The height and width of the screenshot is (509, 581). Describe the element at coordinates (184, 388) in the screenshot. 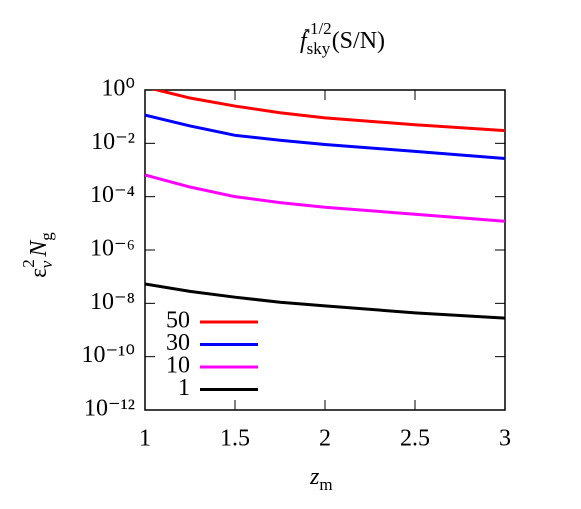

I see `legend-label: 1` at that location.